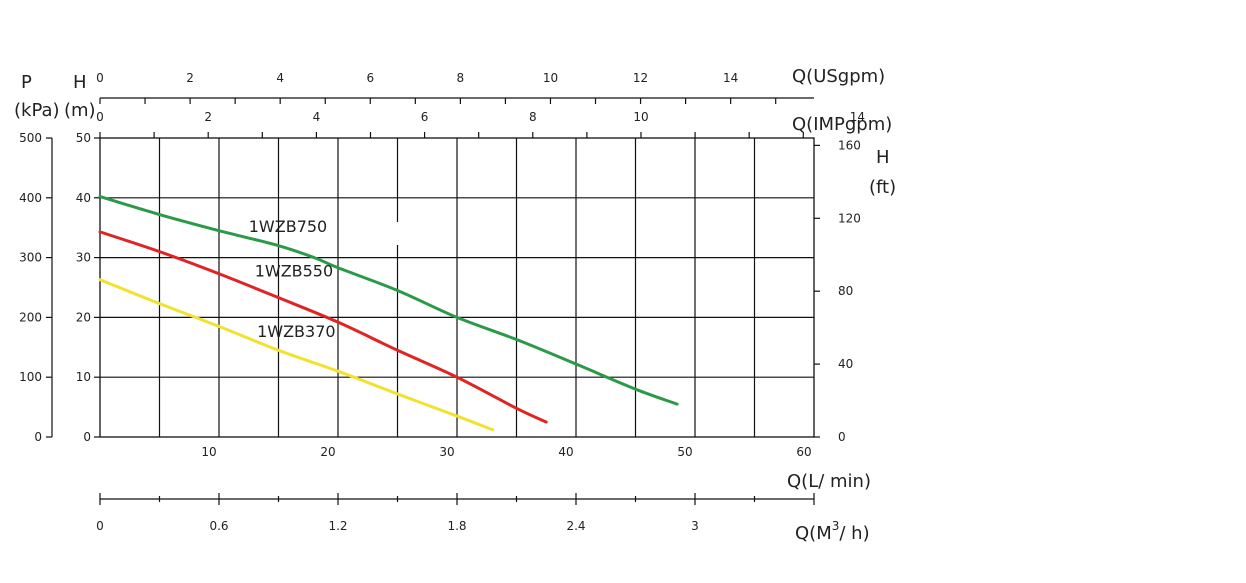  I want to click on h-axis-unit-left: (m), so click(80, 110).